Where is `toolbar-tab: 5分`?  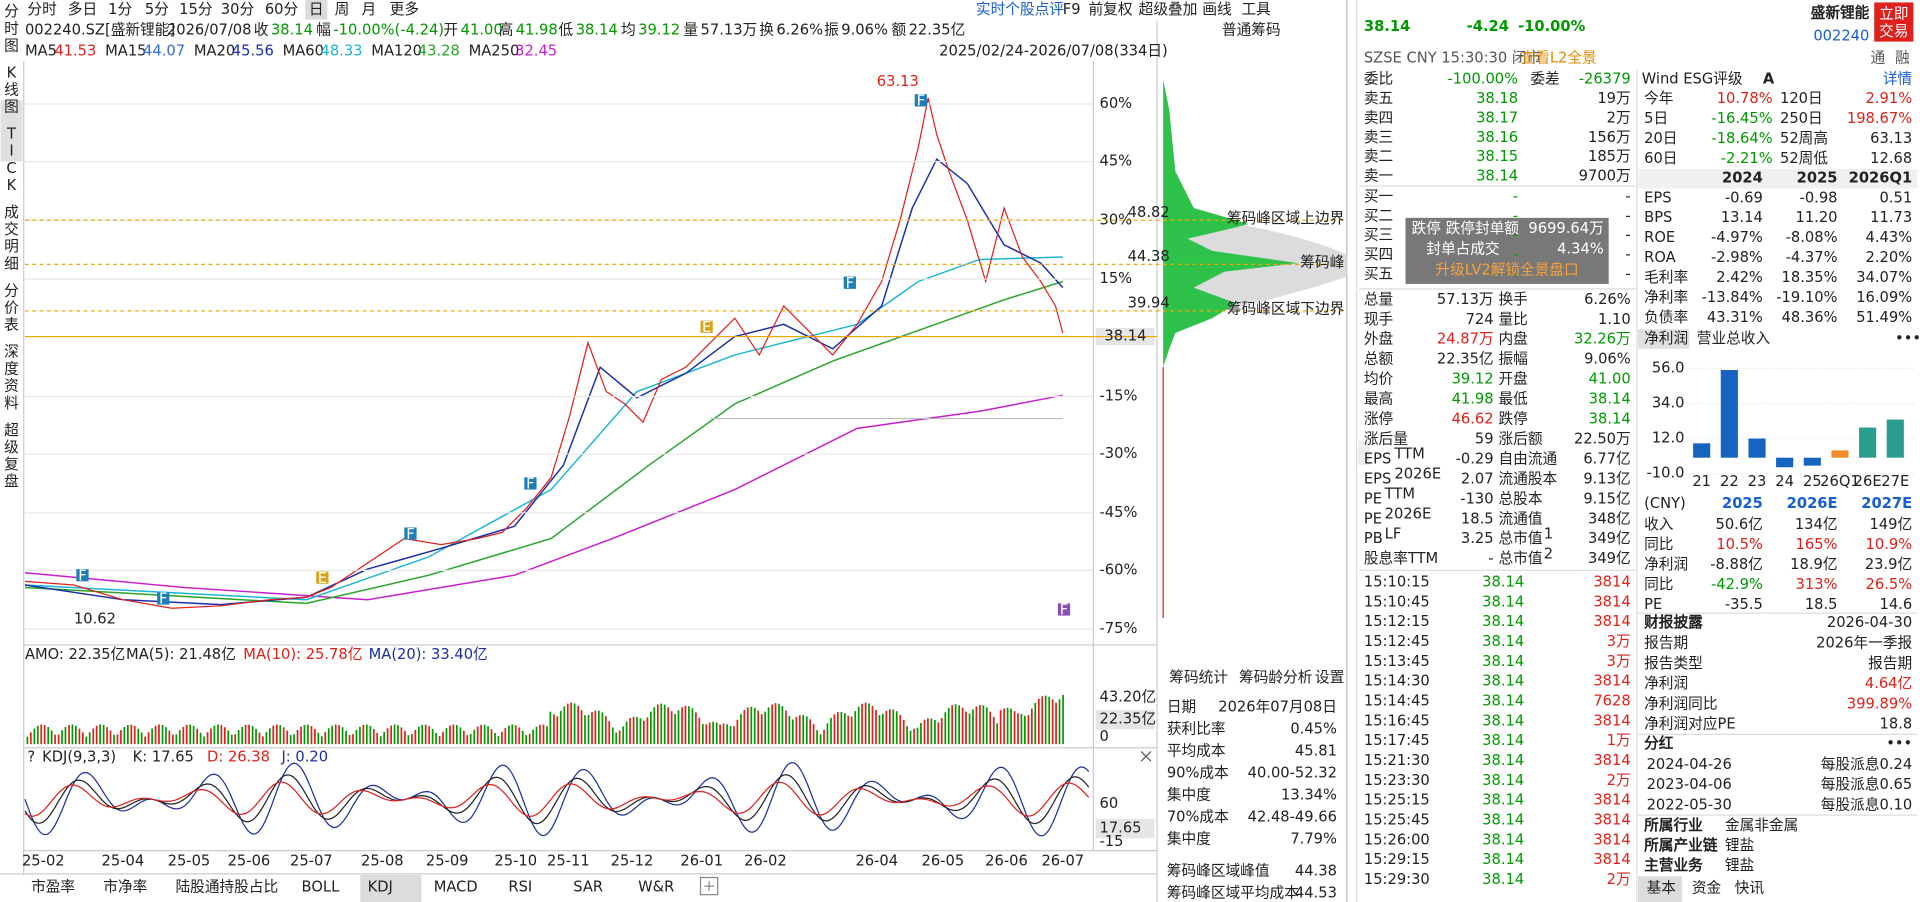
toolbar-tab: 5分 is located at coordinates (157, 9).